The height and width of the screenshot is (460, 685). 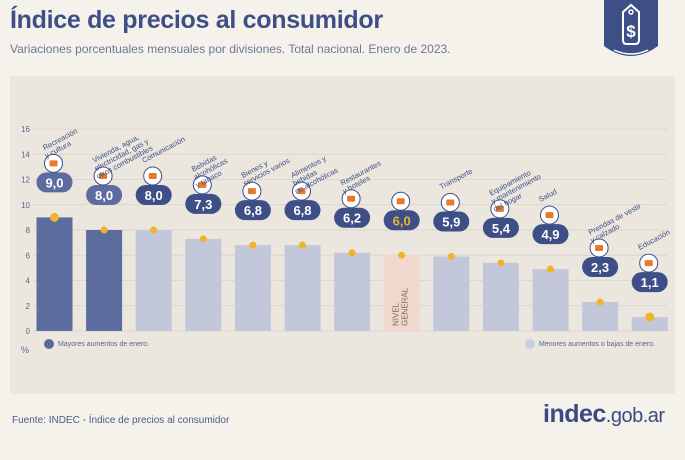 What do you see at coordinates (25, 154) in the screenshot?
I see `y-tick-label: 14` at bounding box center [25, 154].